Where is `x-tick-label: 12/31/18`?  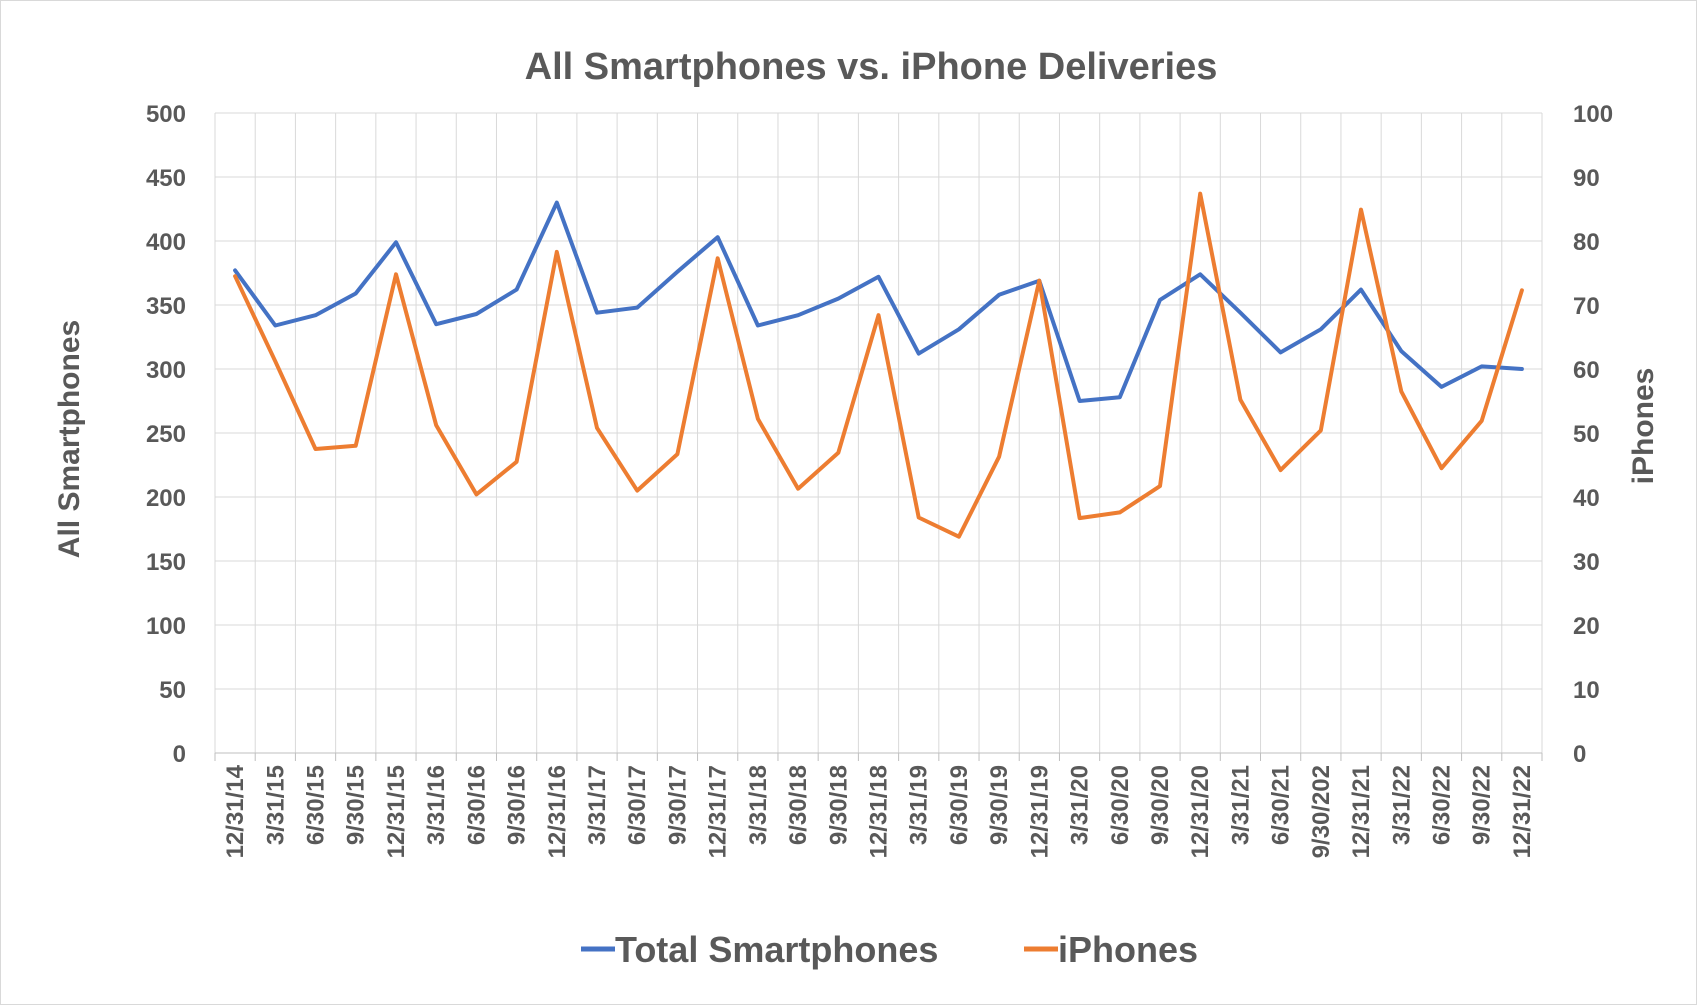 x-tick-label: 12/31/18 is located at coordinates (879, 811).